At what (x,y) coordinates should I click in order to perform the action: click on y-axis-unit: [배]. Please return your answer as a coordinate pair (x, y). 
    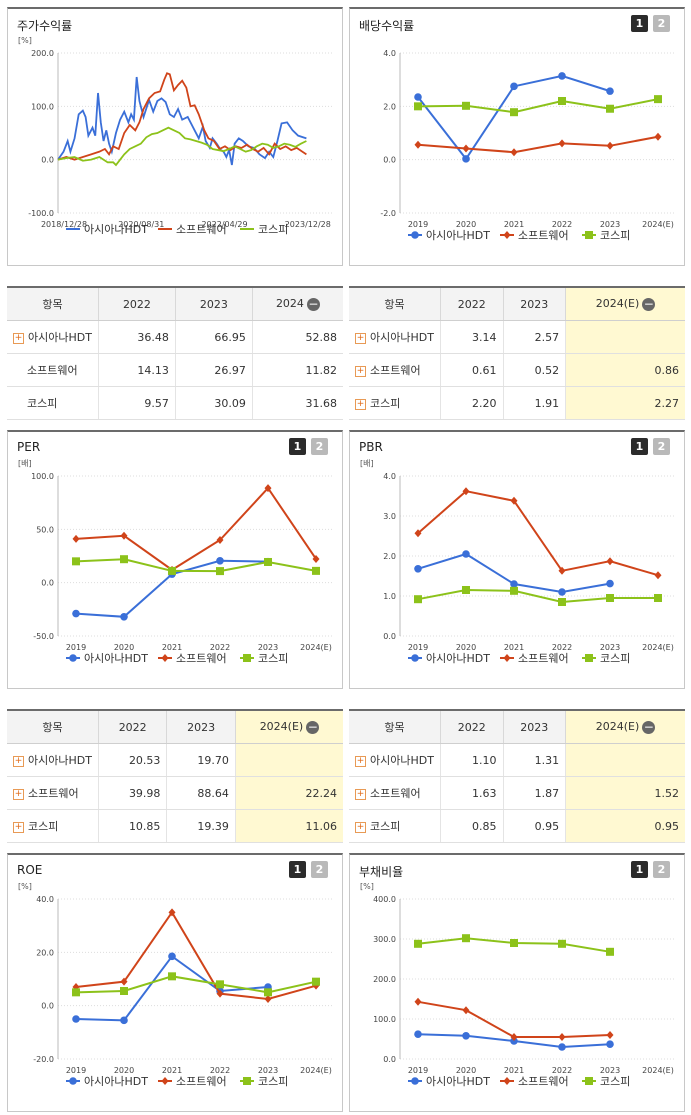
    Looking at the image, I should click on (367, 463).